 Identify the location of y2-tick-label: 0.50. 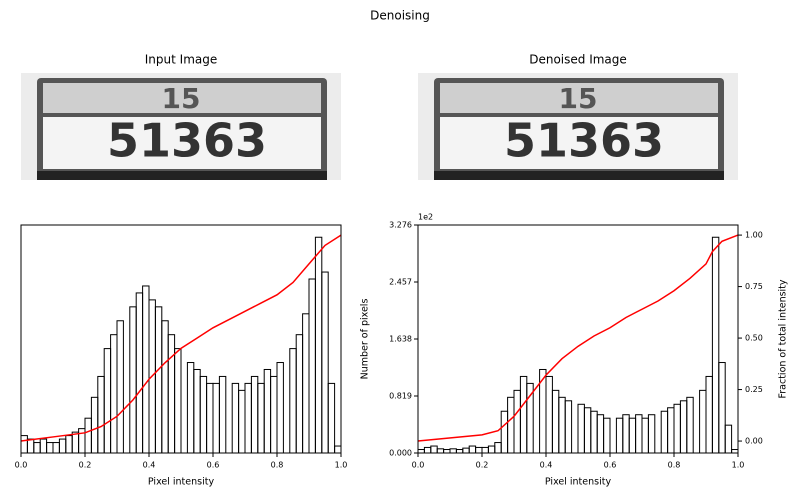
(754, 338).